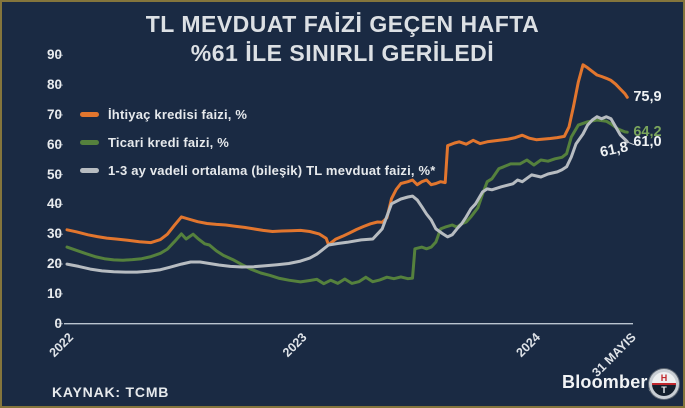 The height and width of the screenshot is (408, 685). I want to click on legend-label: İhtiyaç kredisi faizi, %, so click(178, 114).